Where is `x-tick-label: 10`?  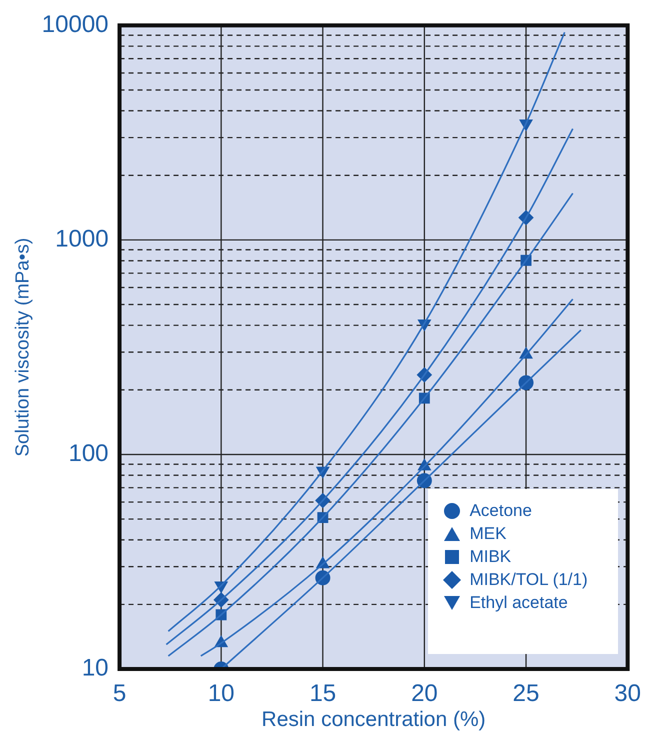 x-tick-label: 10 is located at coordinates (221, 694).